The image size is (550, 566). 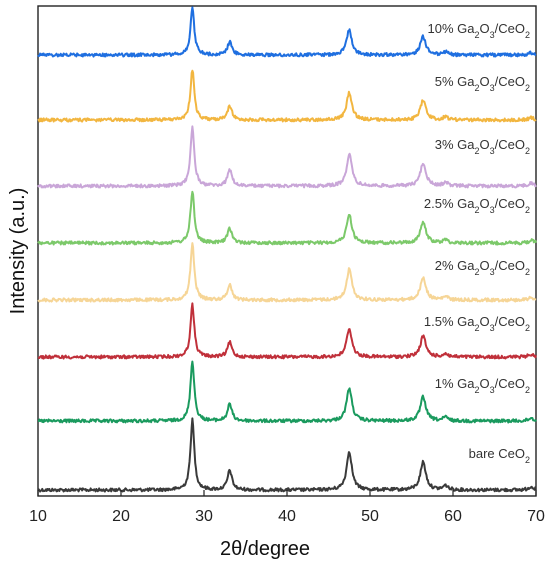 I want to click on y-axis-title: Intensity (a.u.), so click(x=18, y=251).